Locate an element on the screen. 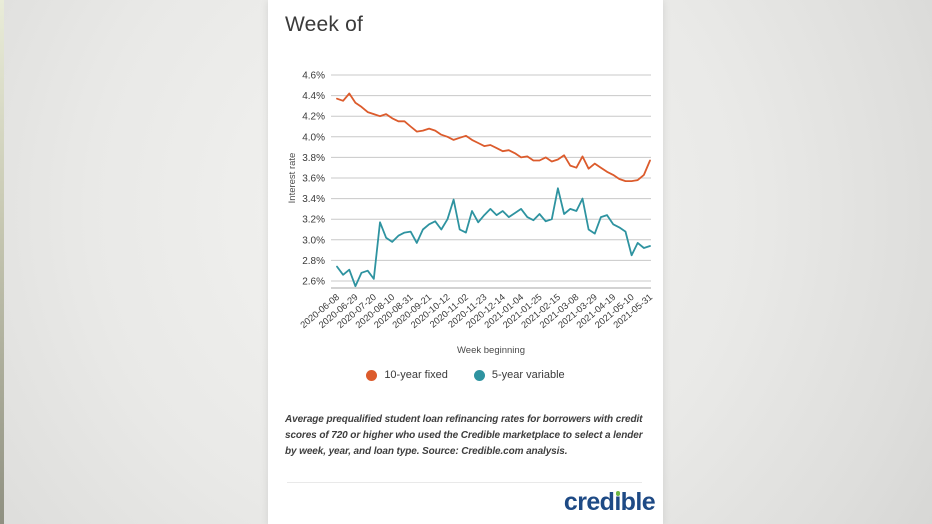 The image size is (932, 524). y-tick-label: 4.4% is located at coordinates (313, 96).